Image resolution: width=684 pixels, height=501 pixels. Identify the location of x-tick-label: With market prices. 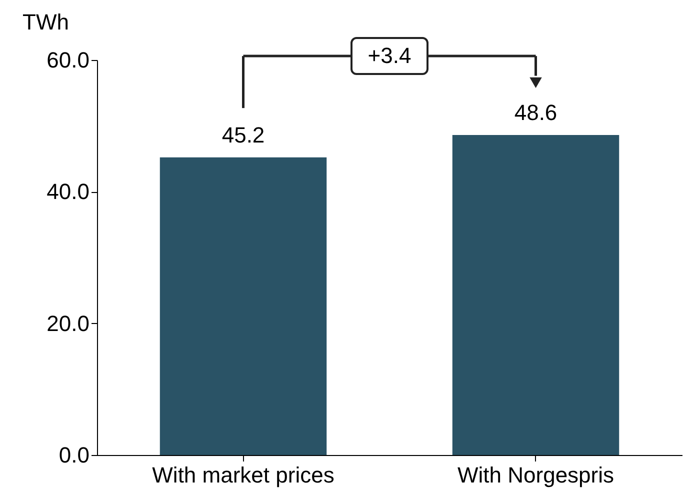
(243, 475).